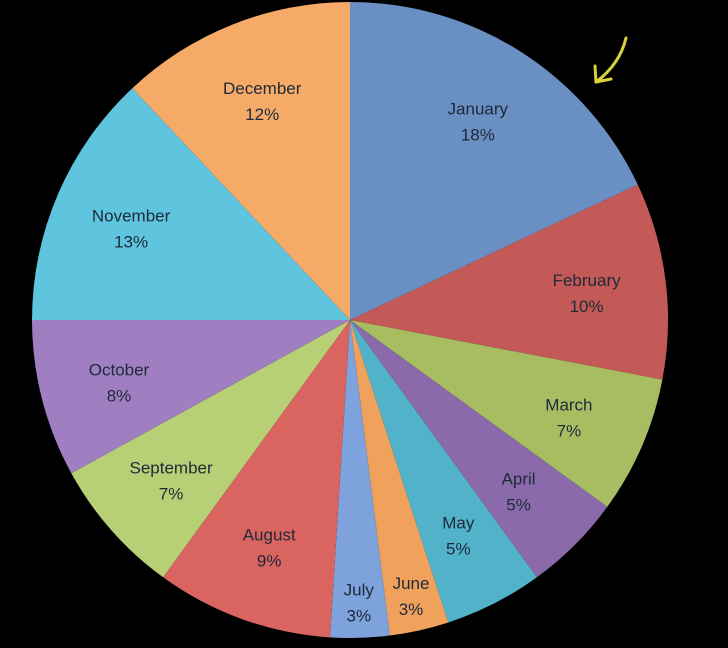 The image size is (728, 648). What do you see at coordinates (509, 282) in the screenshot?
I see `pie-slice-february` at bounding box center [509, 282].